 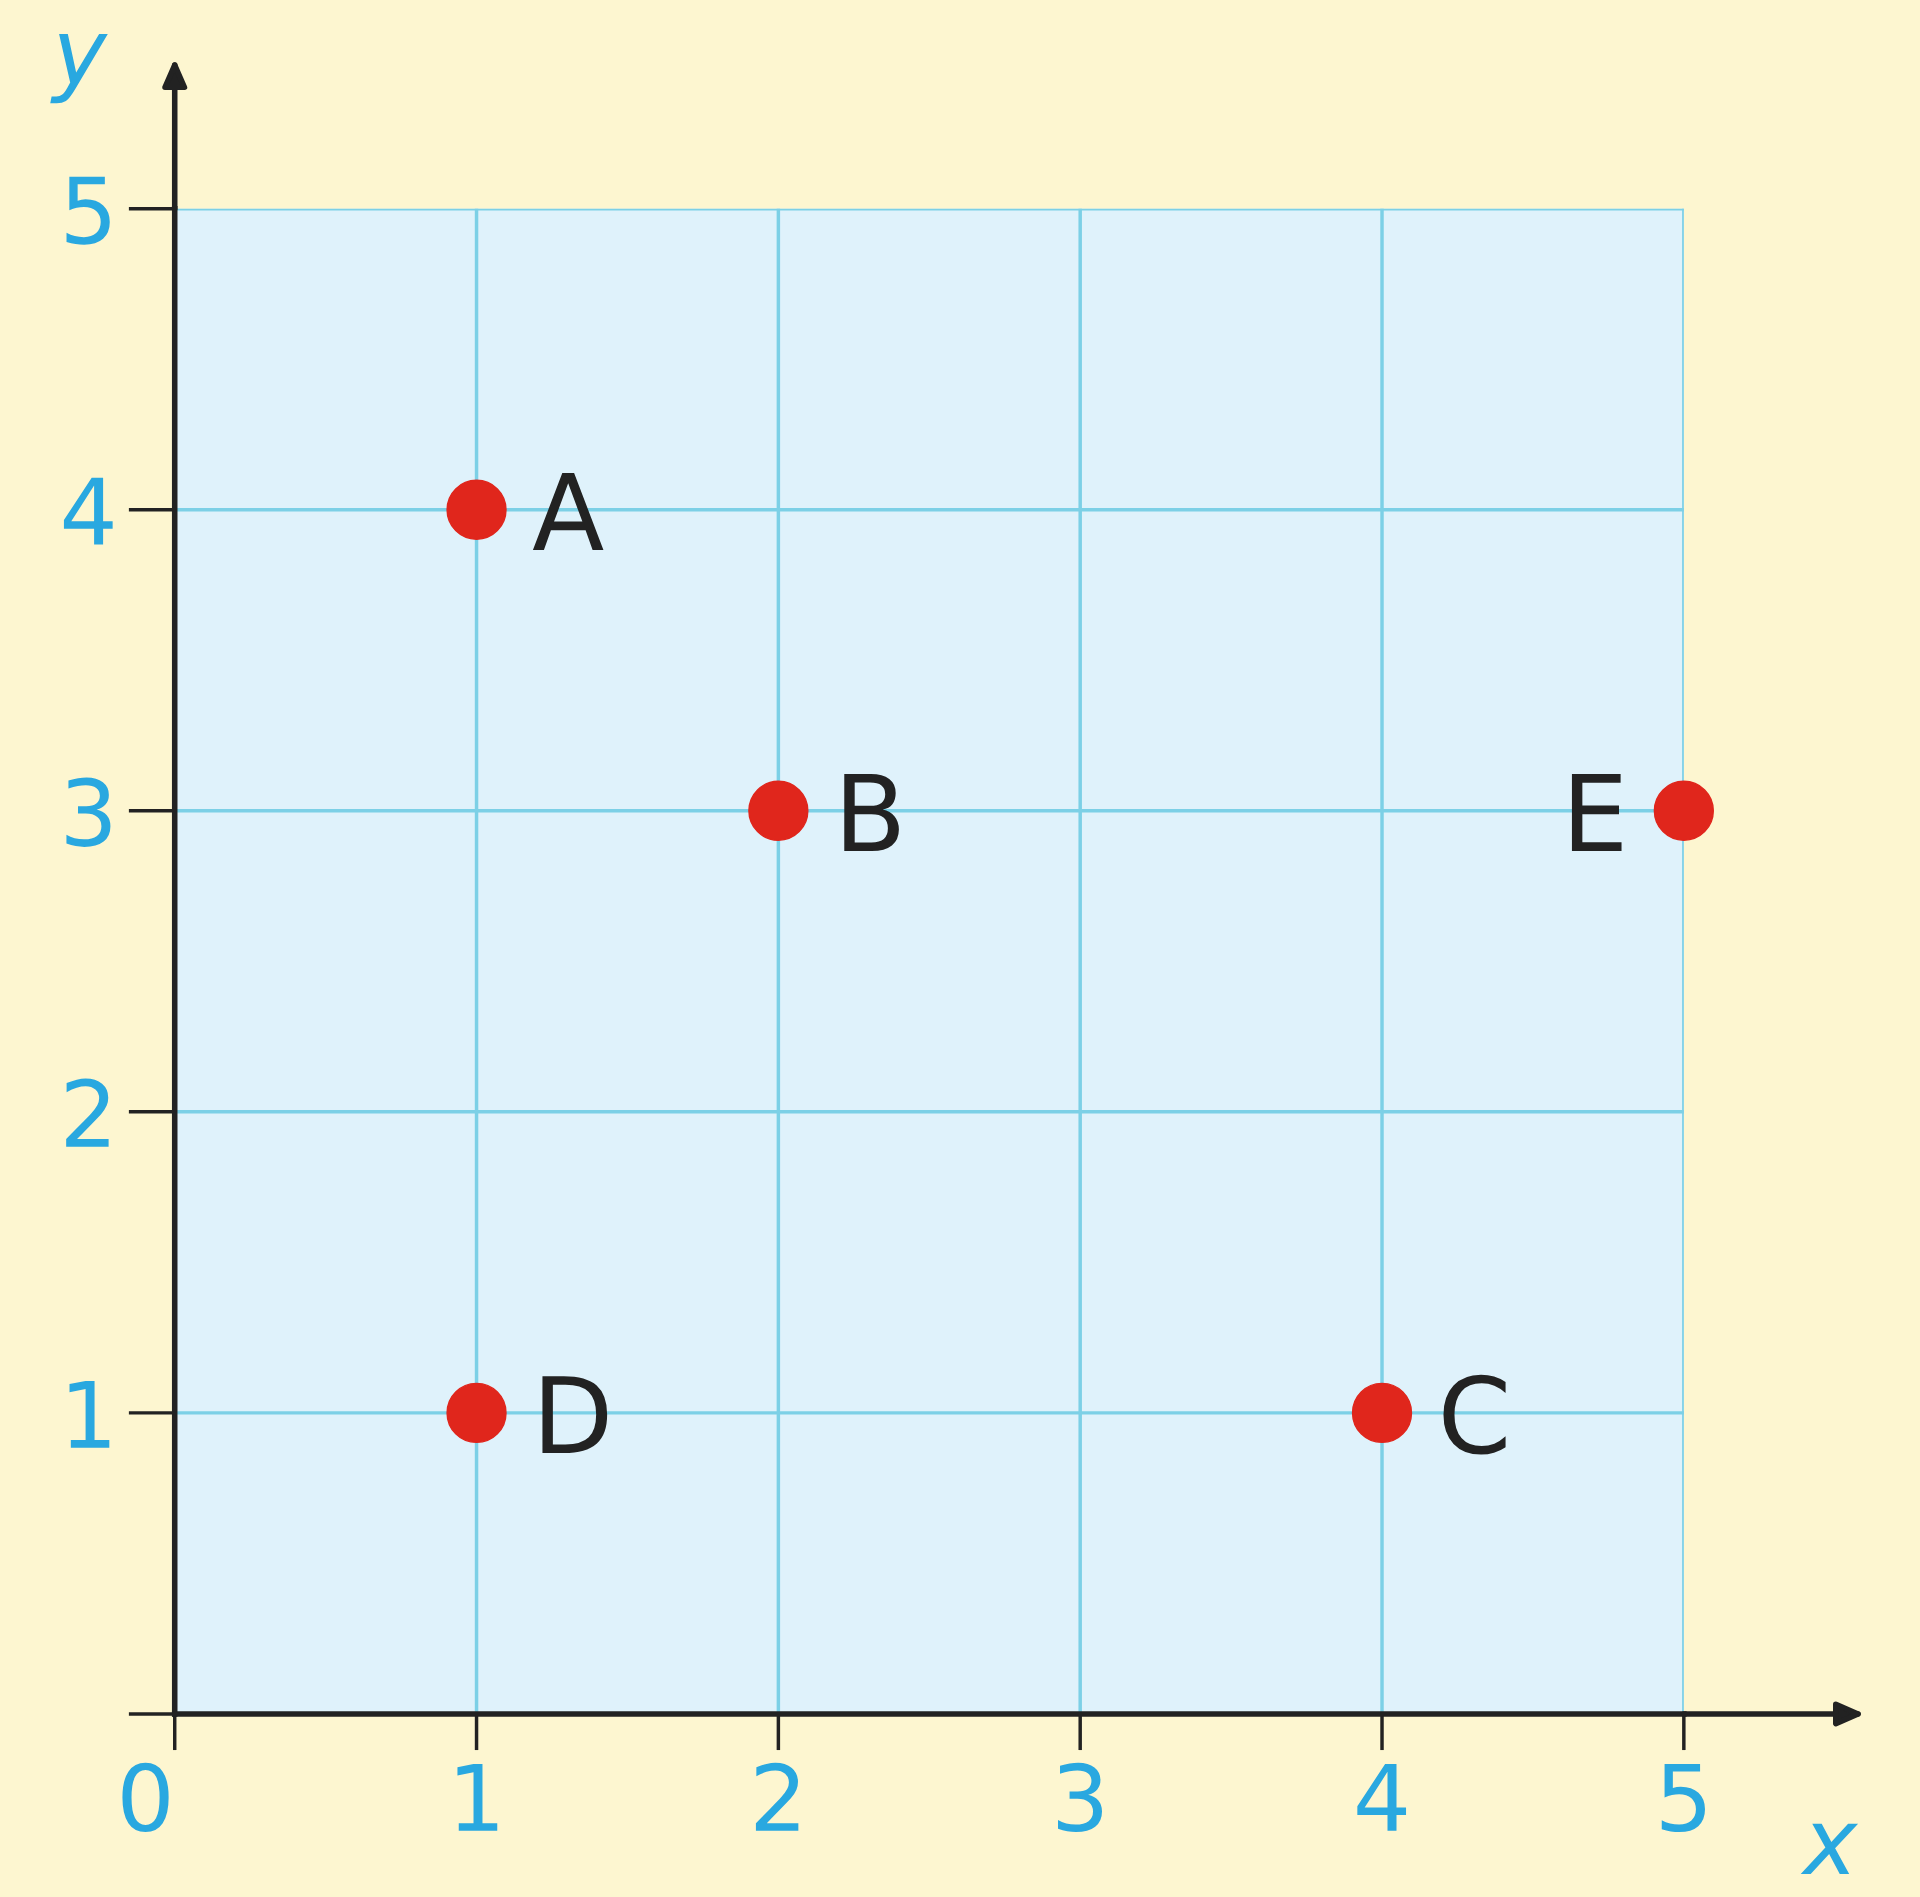 I want to click on x-tick-label: 2, so click(x=777, y=1796).